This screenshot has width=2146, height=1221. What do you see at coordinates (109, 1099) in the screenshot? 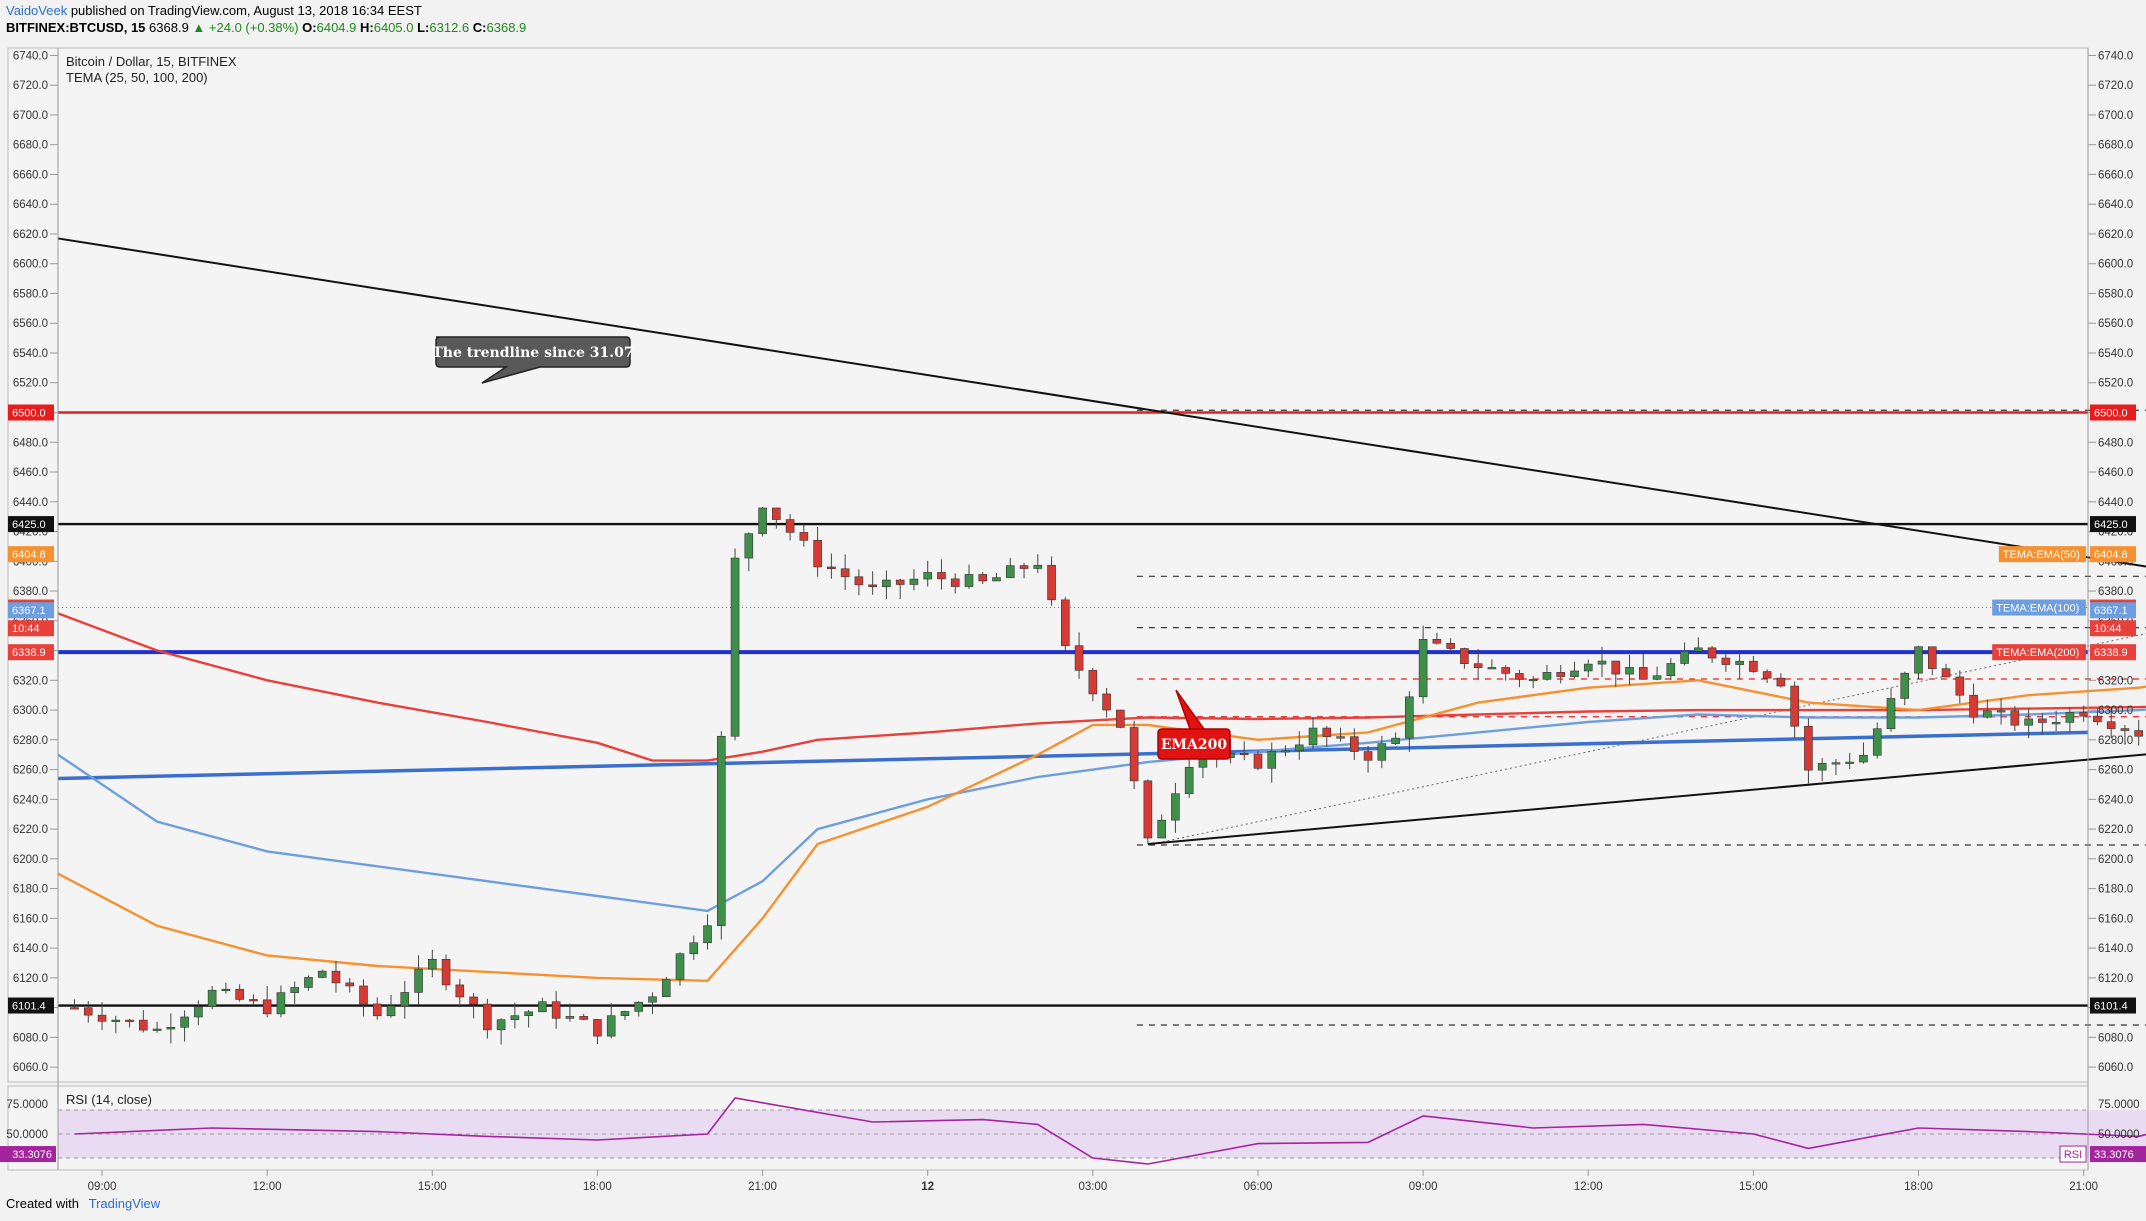
I see `rsi-legend: RSI (14, close)` at bounding box center [109, 1099].